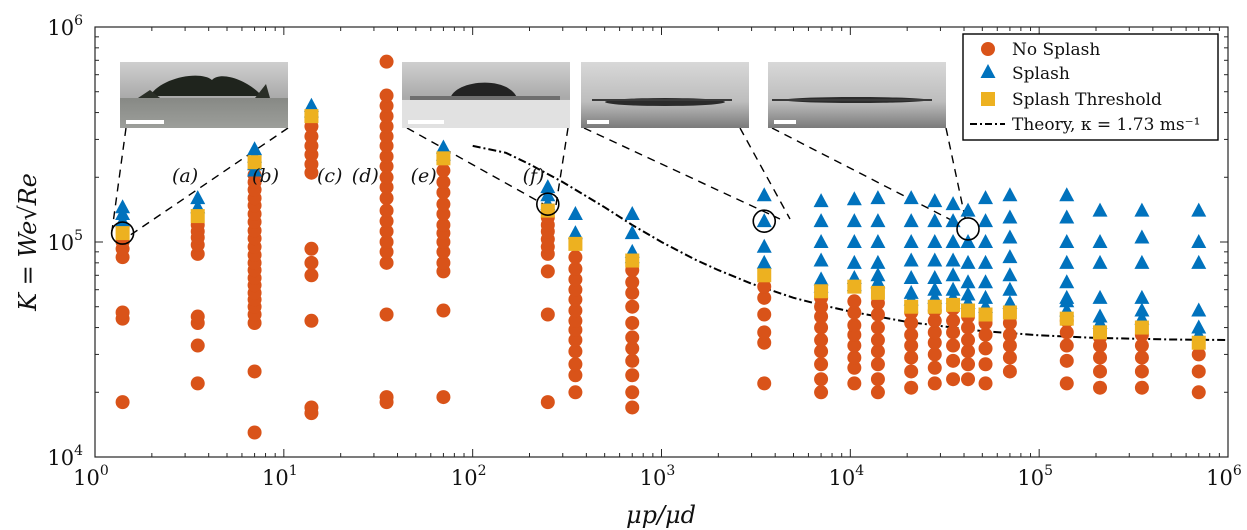  Describe the element at coordinates (988, 49) in the screenshot. I see `legend-marker-no-splash` at that location.